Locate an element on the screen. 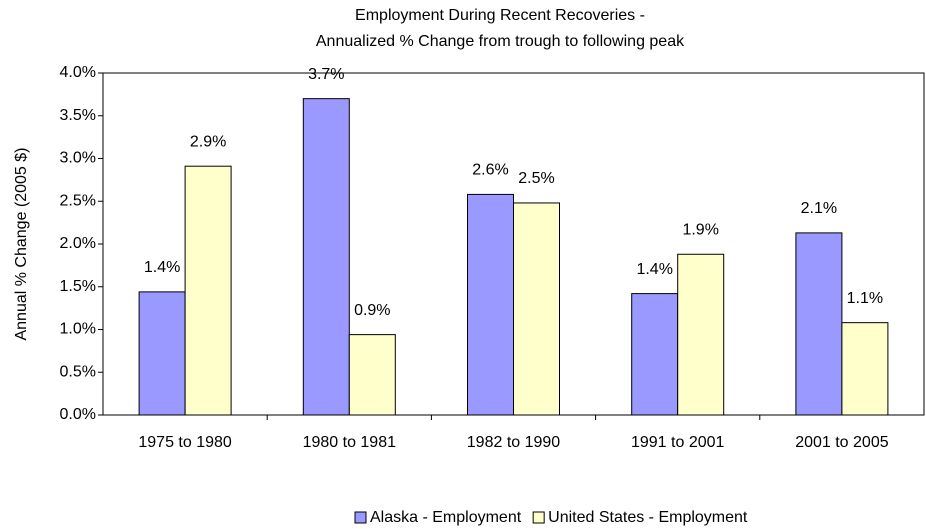 This screenshot has width=926, height=529. y-tick-label: 1.5% is located at coordinates (78, 286).